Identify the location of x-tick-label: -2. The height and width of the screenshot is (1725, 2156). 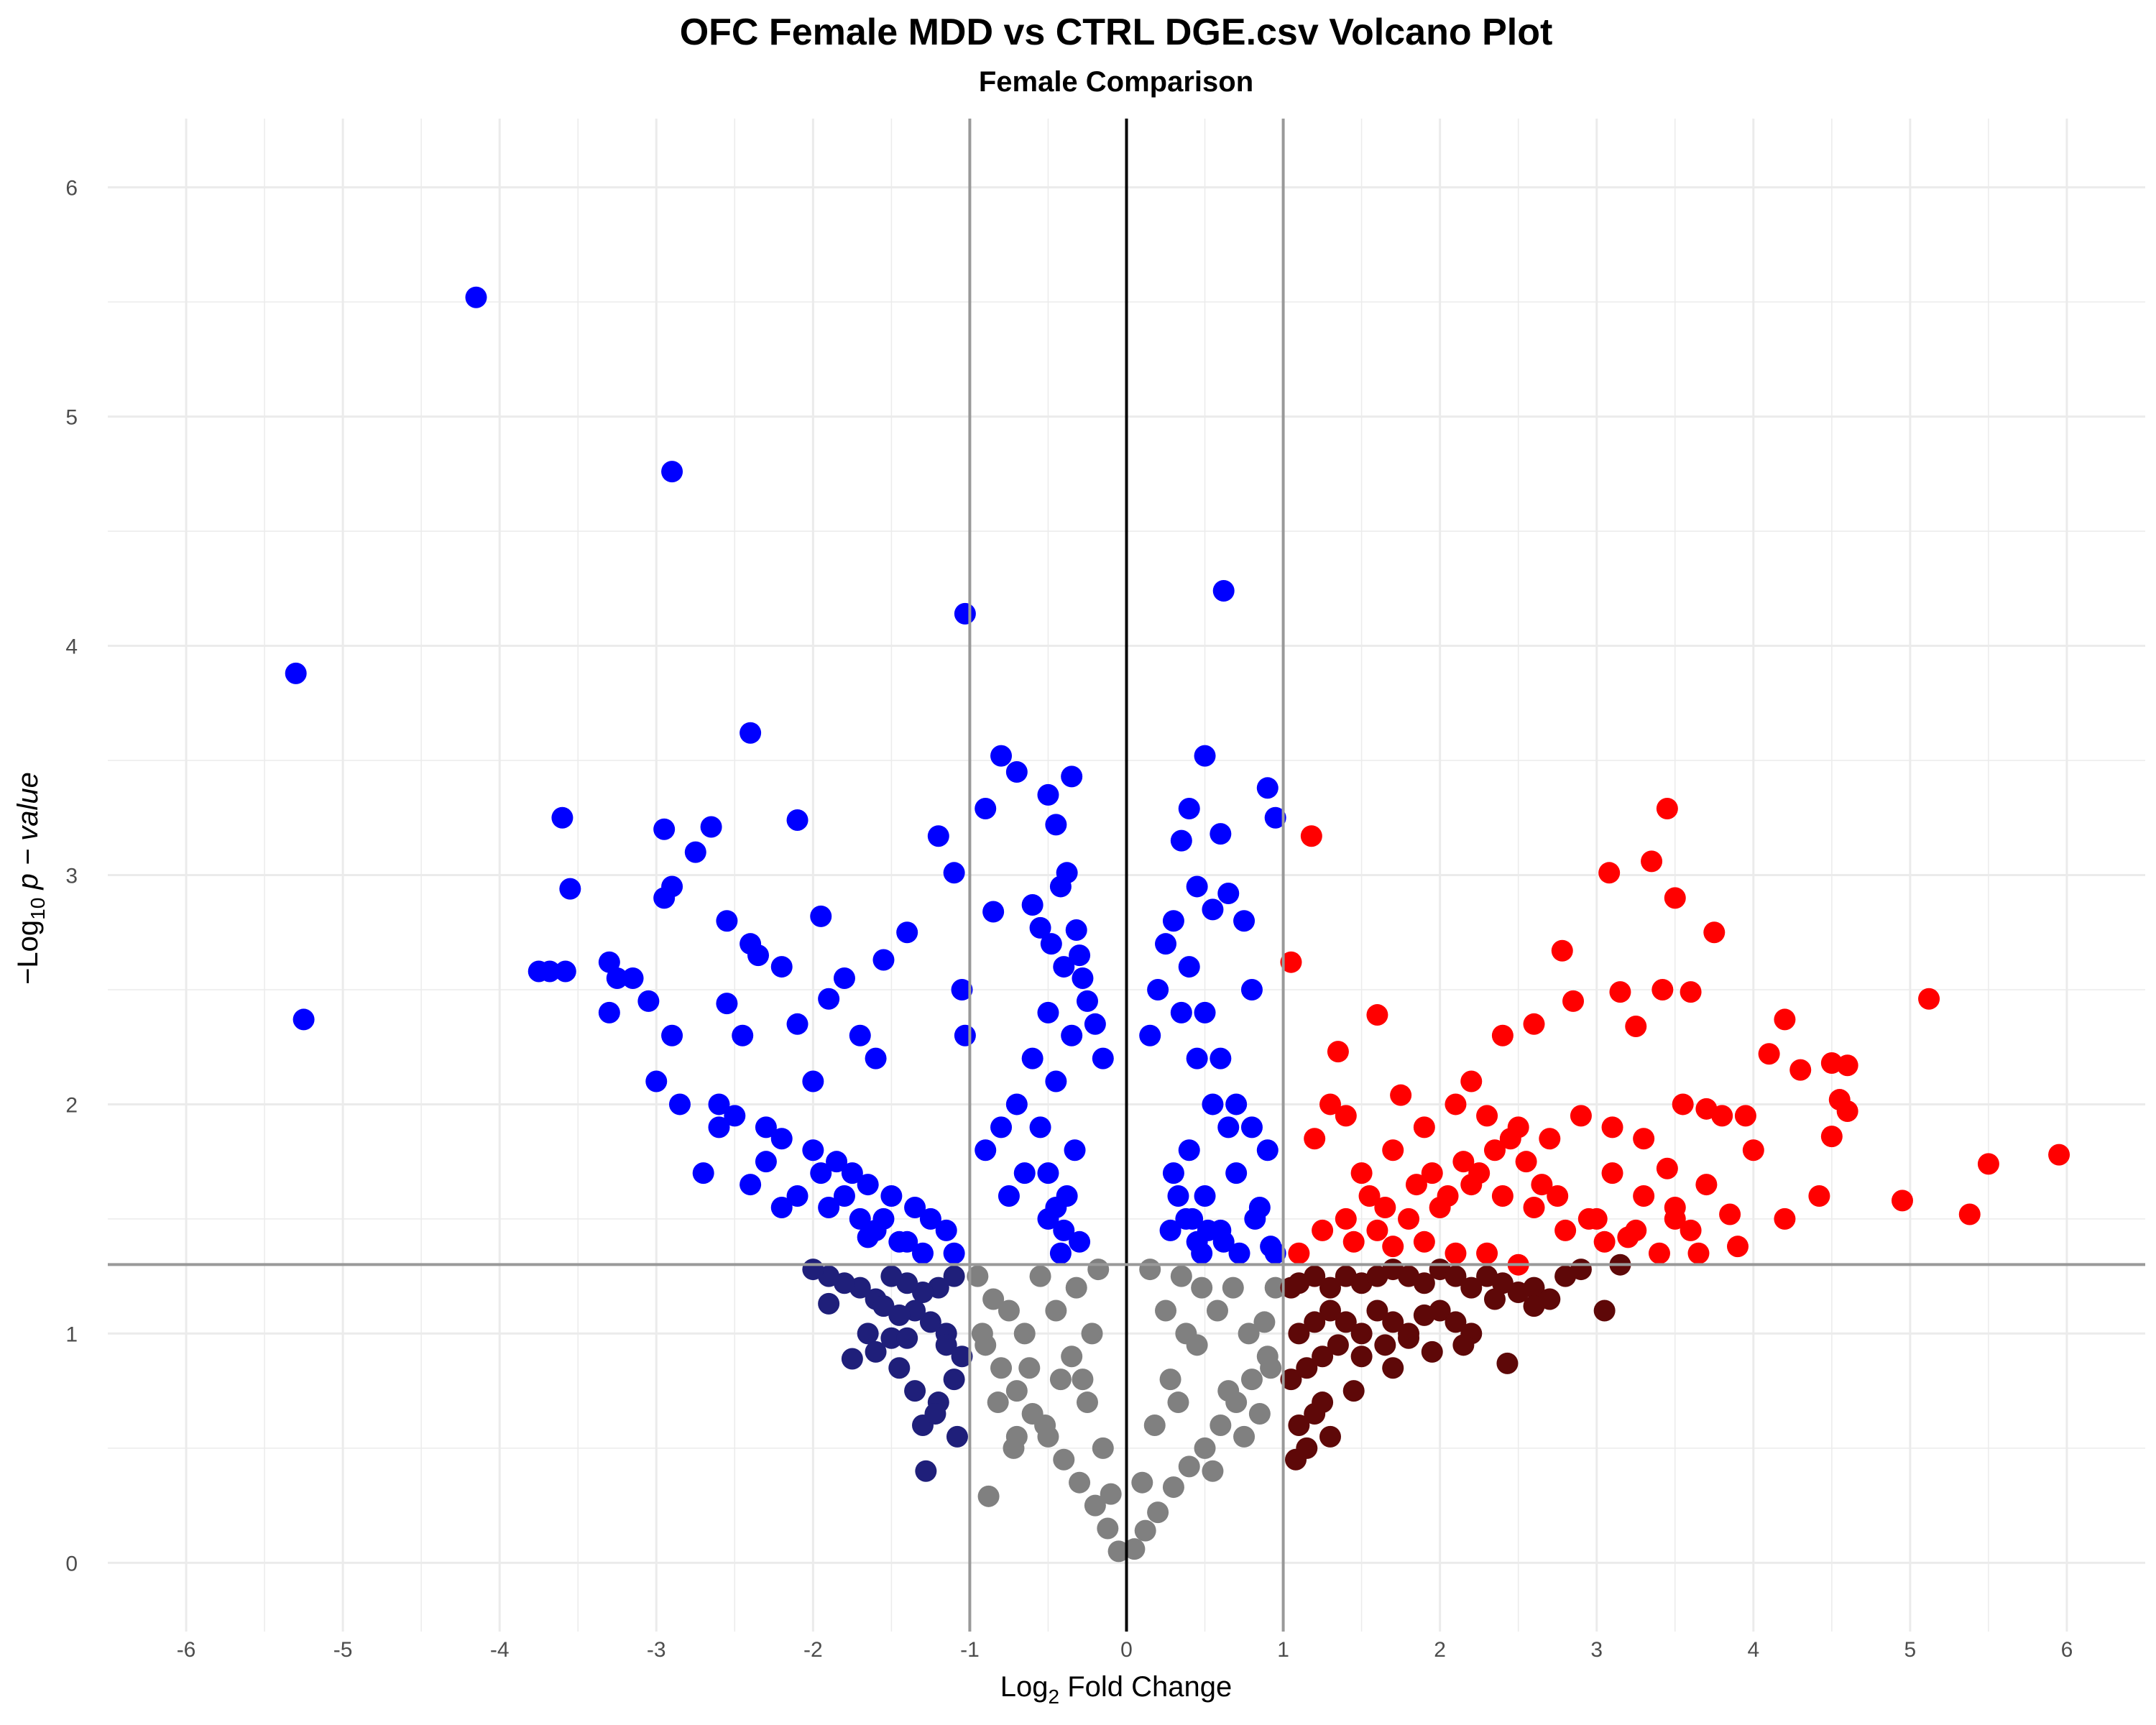
(813, 1650).